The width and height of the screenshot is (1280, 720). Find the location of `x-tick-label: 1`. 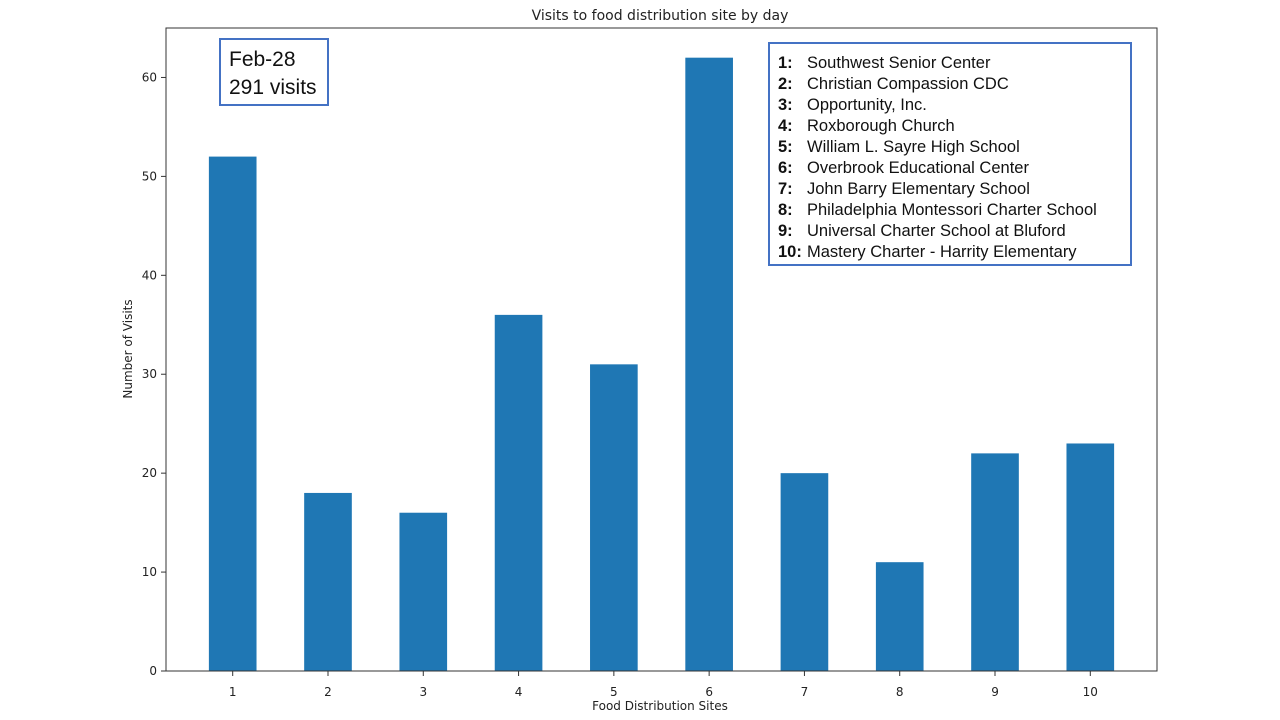

x-tick-label: 1 is located at coordinates (233, 692).